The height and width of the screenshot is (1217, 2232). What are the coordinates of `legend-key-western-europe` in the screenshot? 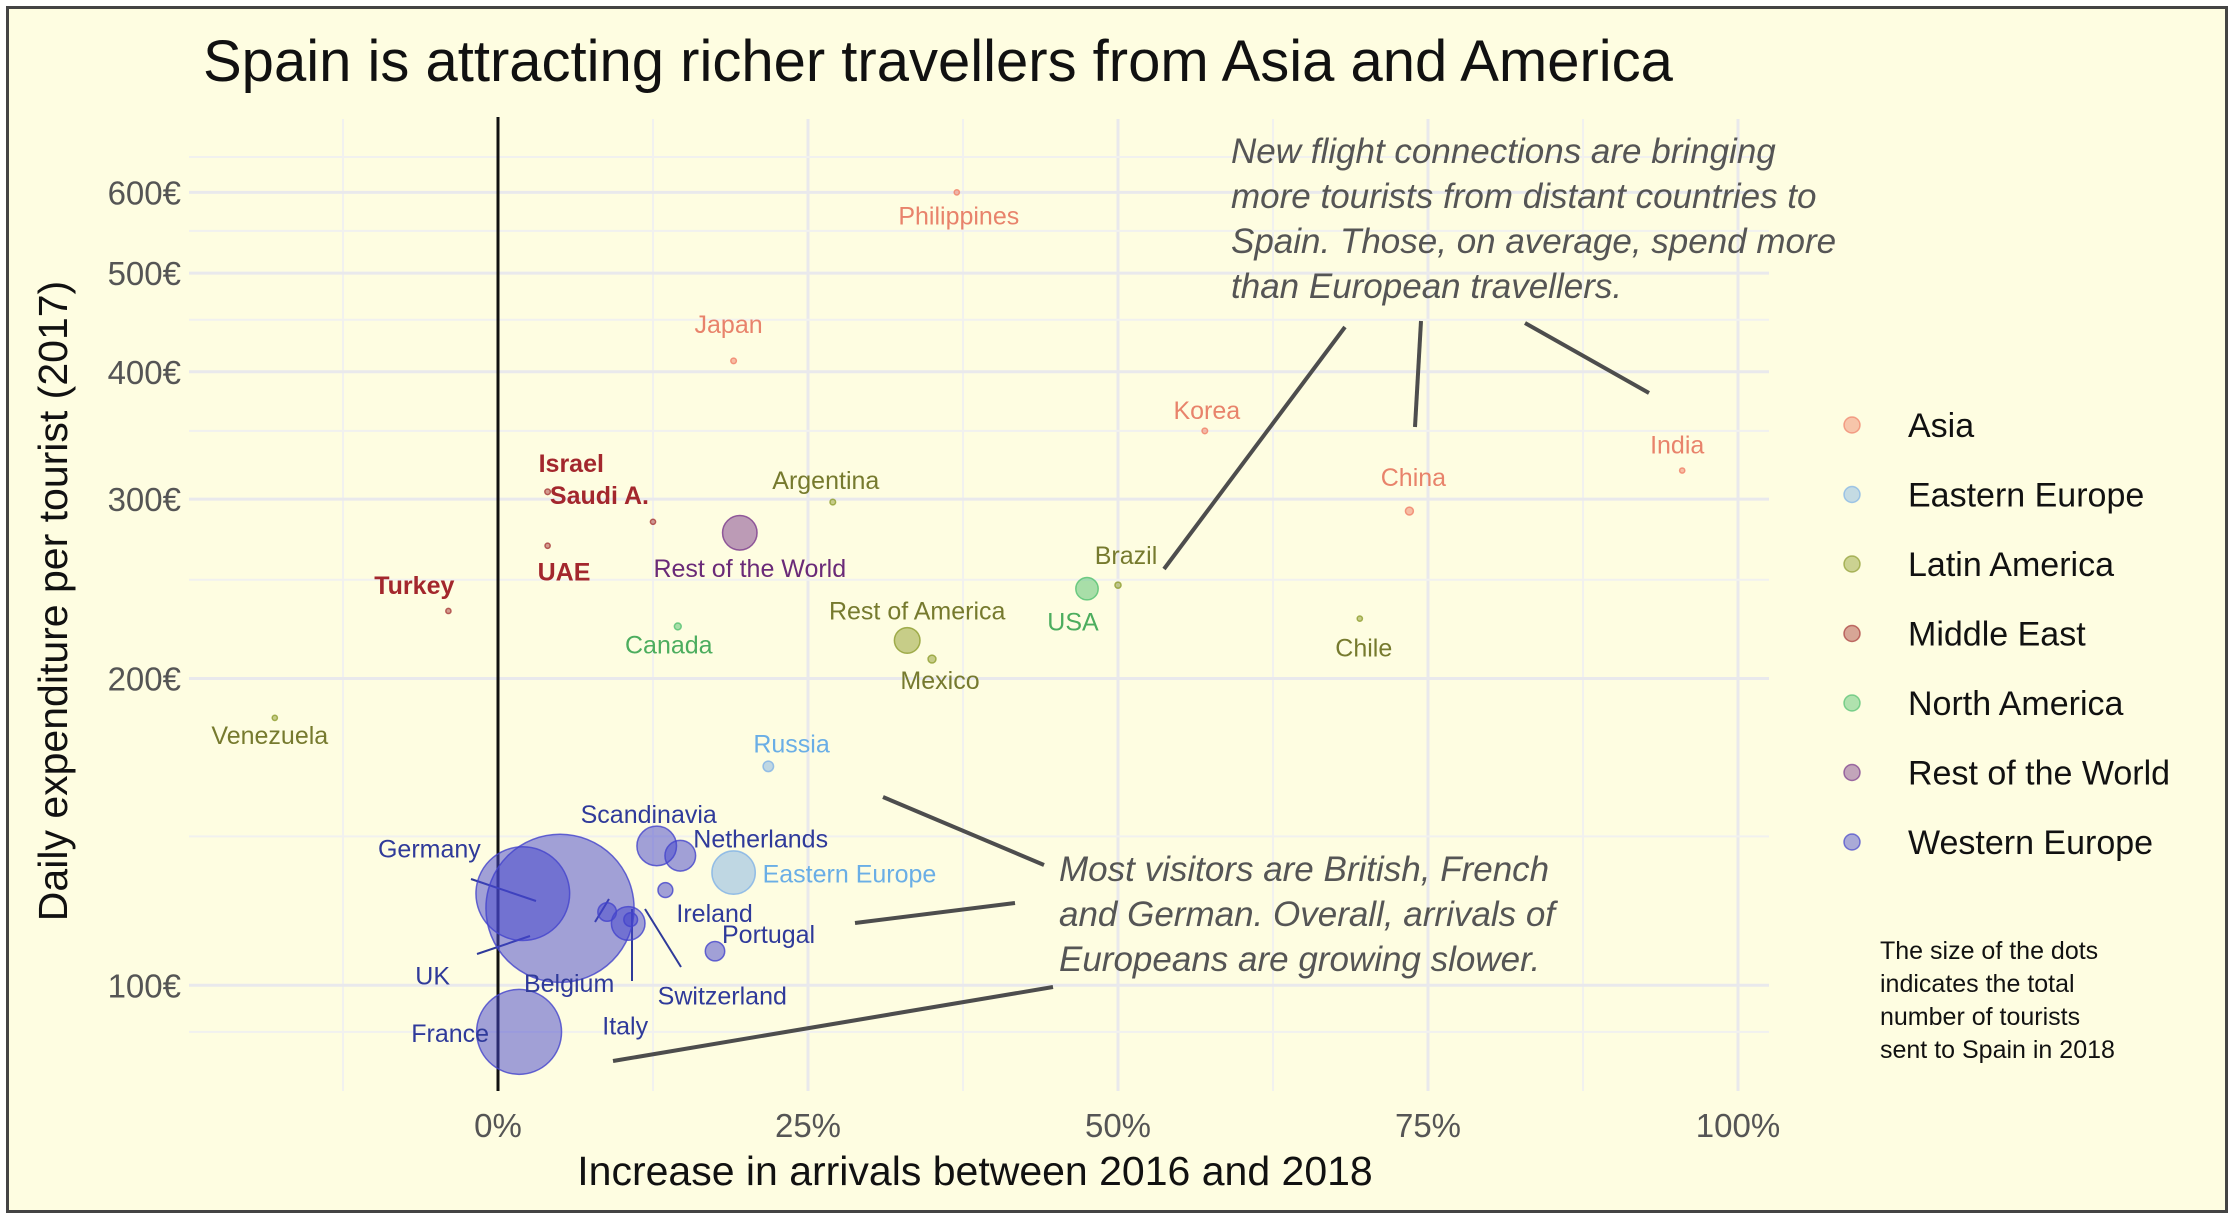 It's located at (1852, 842).